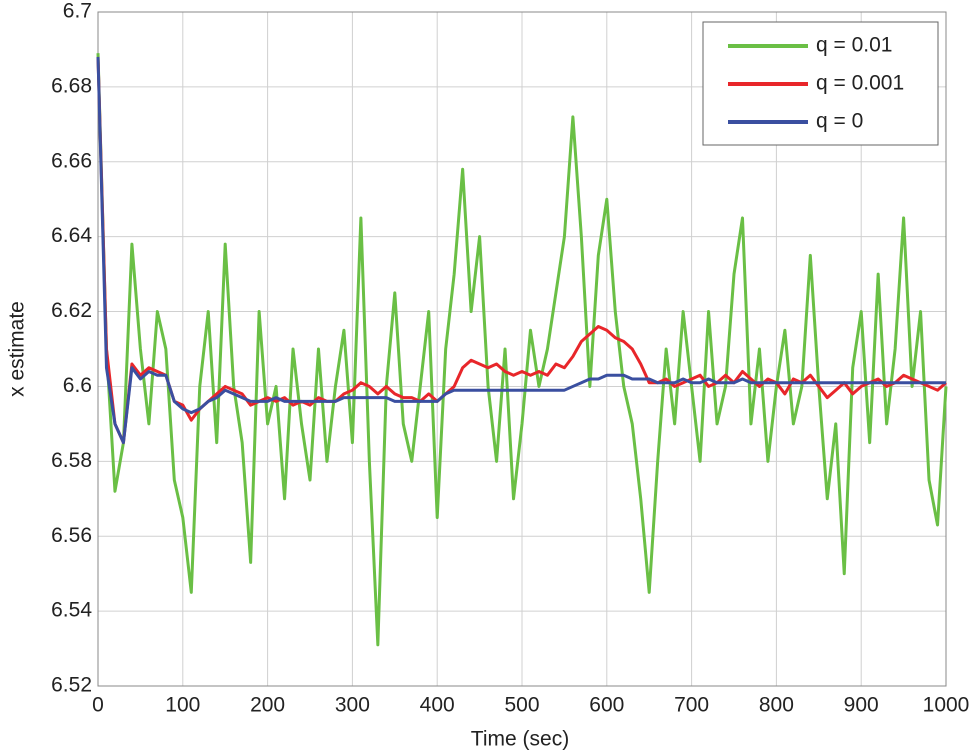 This screenshot has width=975, height=754. I want to click on x-tick-label: 400, so click(437, 705).